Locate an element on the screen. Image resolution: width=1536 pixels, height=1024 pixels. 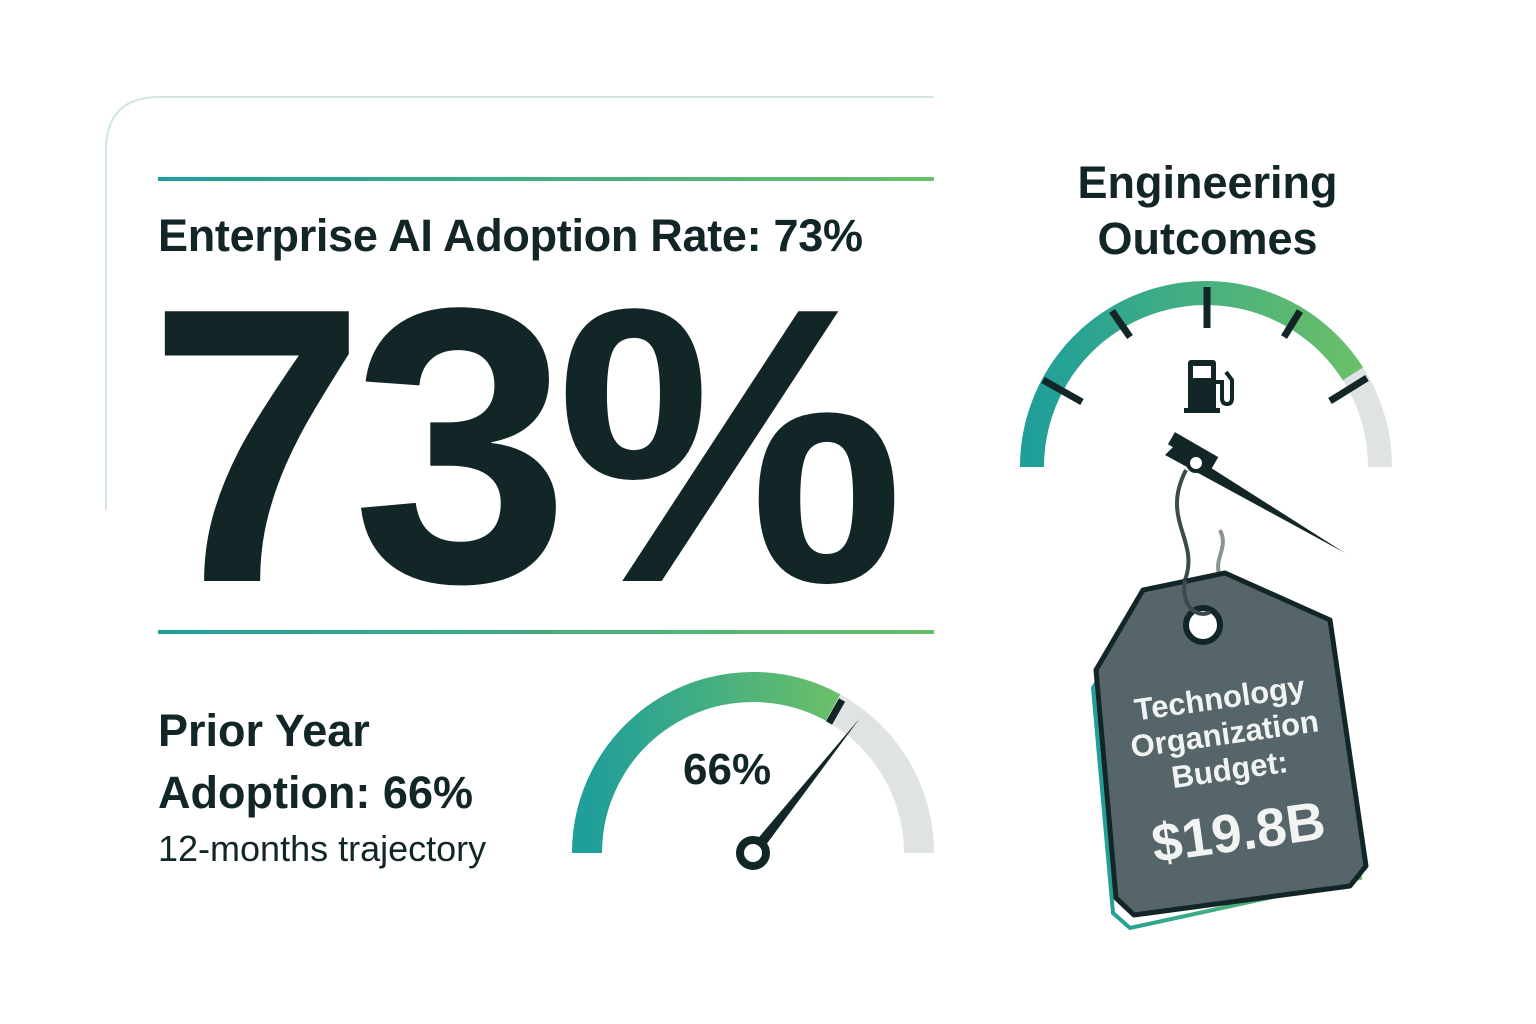
needle-hub is located at coordinates (753, 853).